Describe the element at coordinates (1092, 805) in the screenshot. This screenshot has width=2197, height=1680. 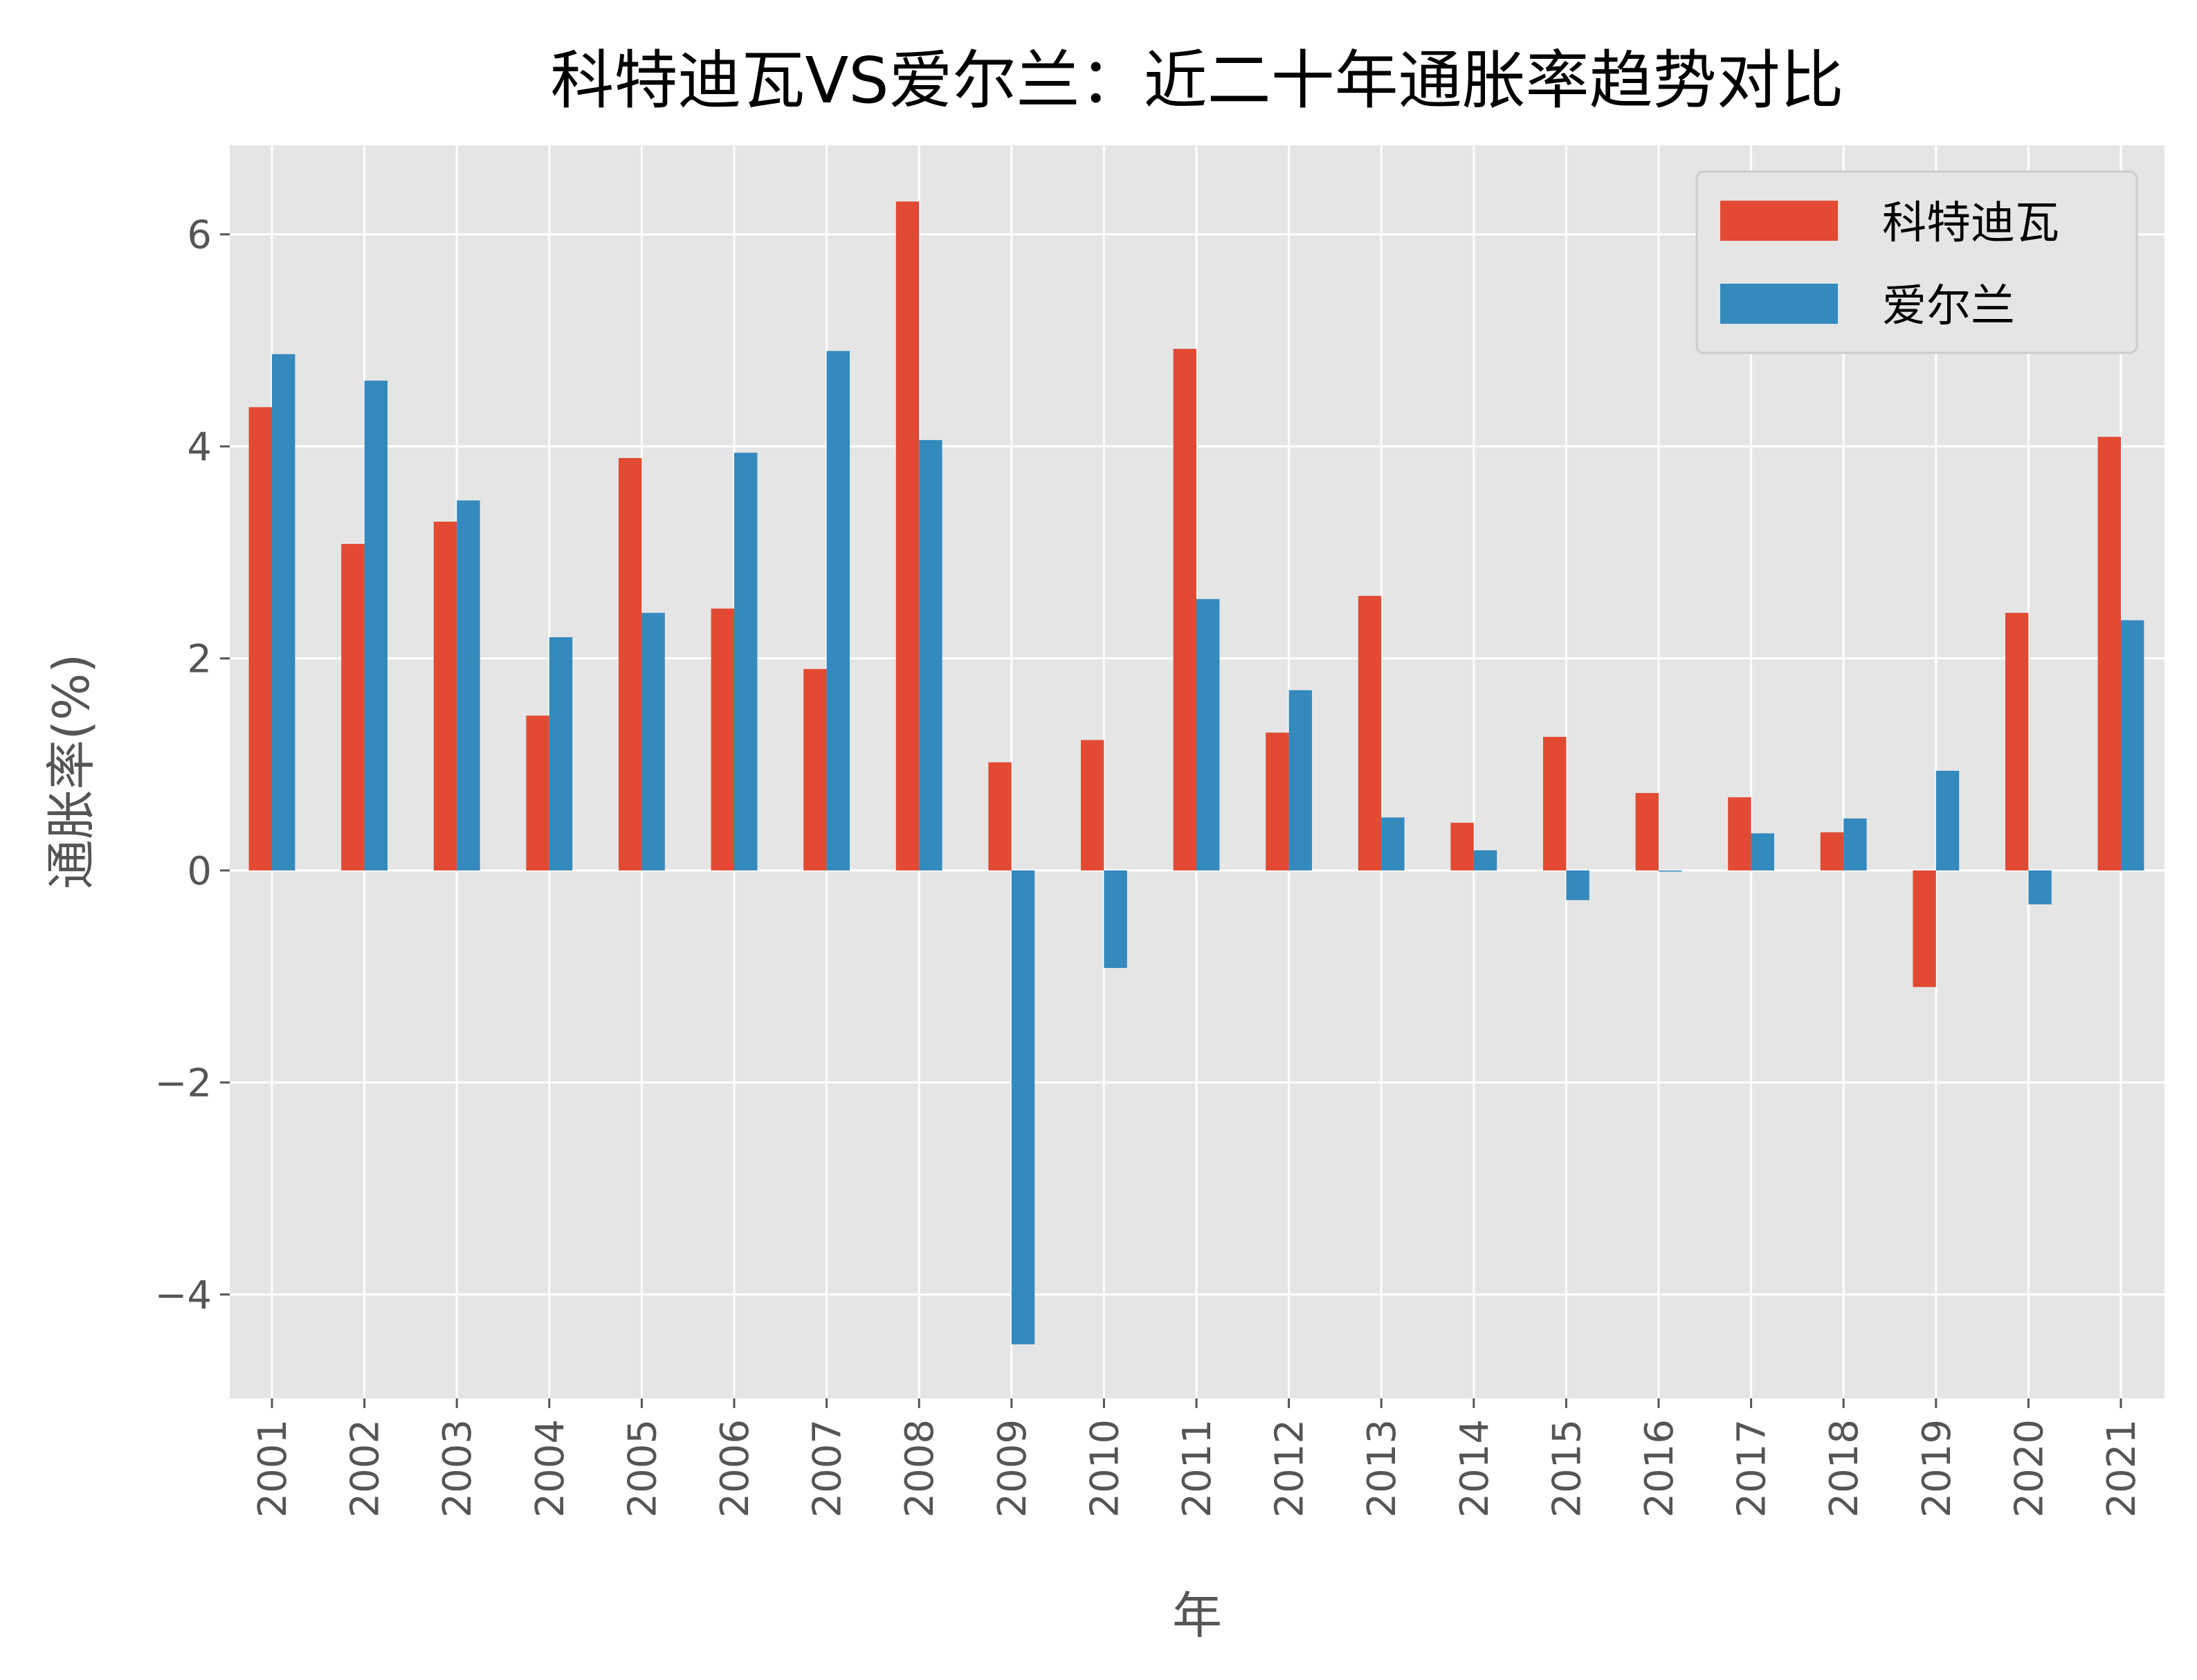
I see `bar-kotdivoire-2010` at that location.